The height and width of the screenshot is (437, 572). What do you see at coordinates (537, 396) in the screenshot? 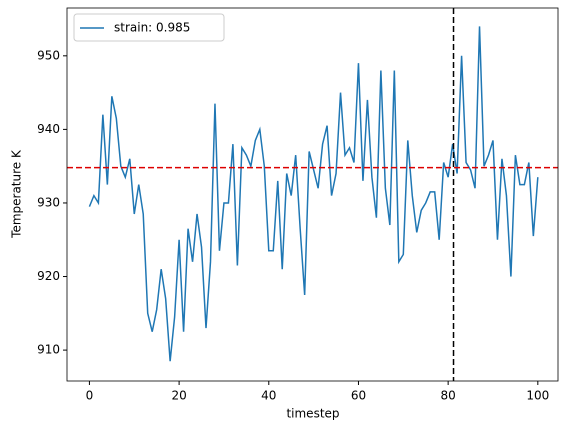
I see `x-tick-label: 100` at bounding box center [537, 396].